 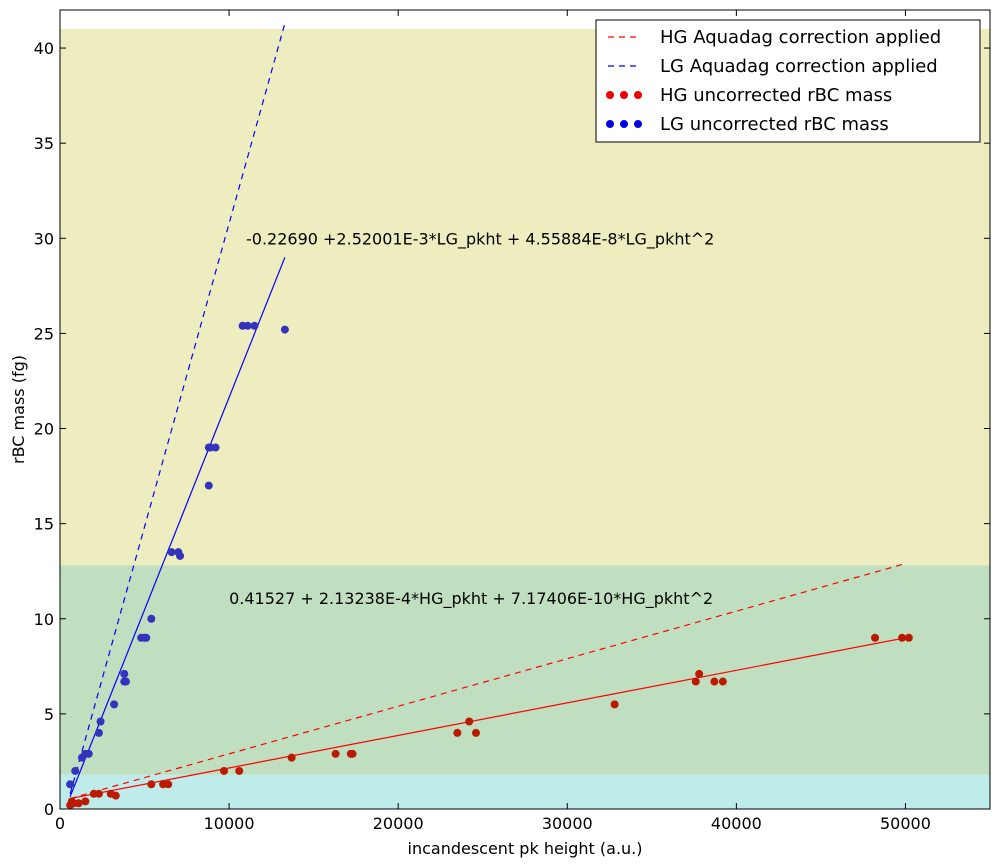 What do you see at coordinates (44, 524) in the screenshot?
I see `y-tick-label: 15` at bounding box center [44, 524].